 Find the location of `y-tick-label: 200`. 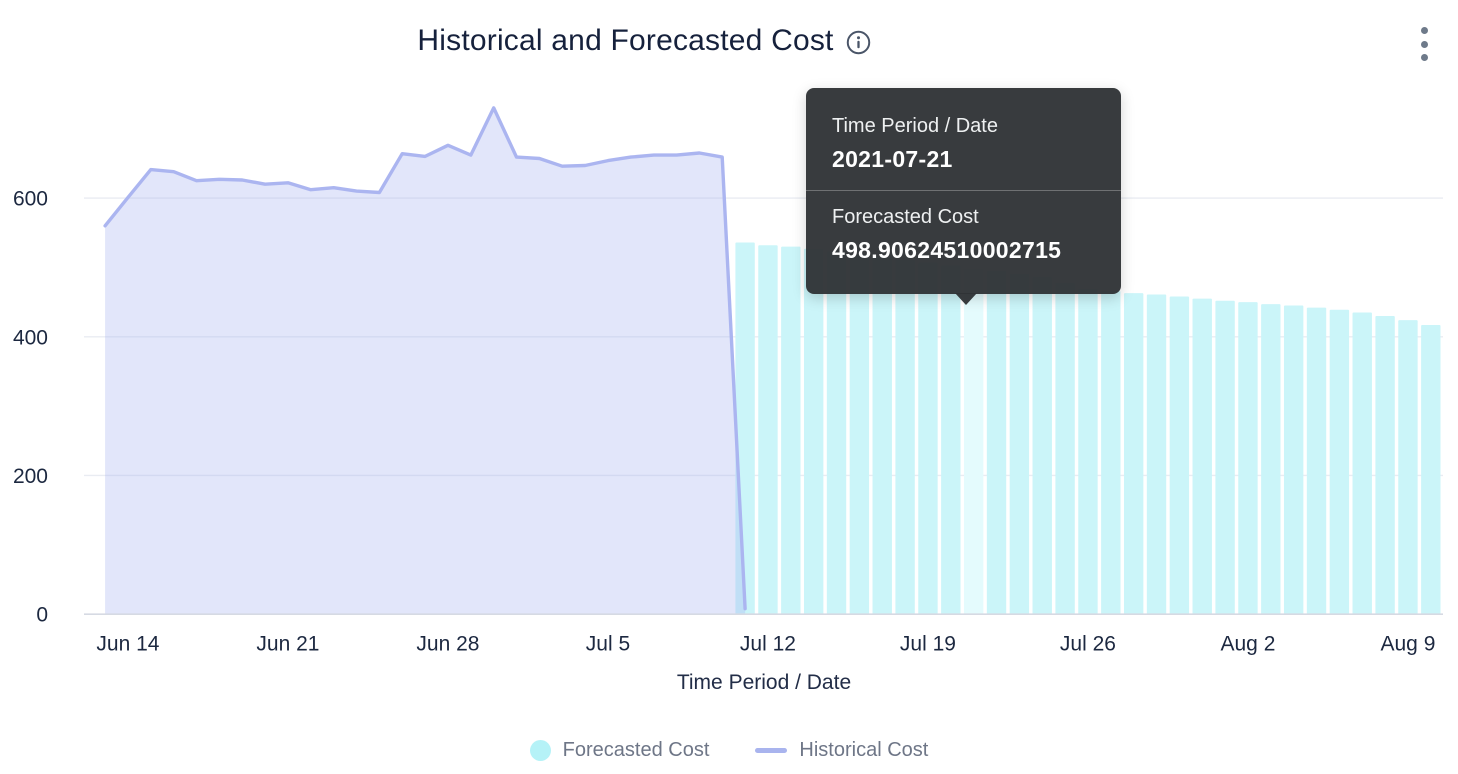

y-tick-label: 200 is located at coordinates (30, 476).